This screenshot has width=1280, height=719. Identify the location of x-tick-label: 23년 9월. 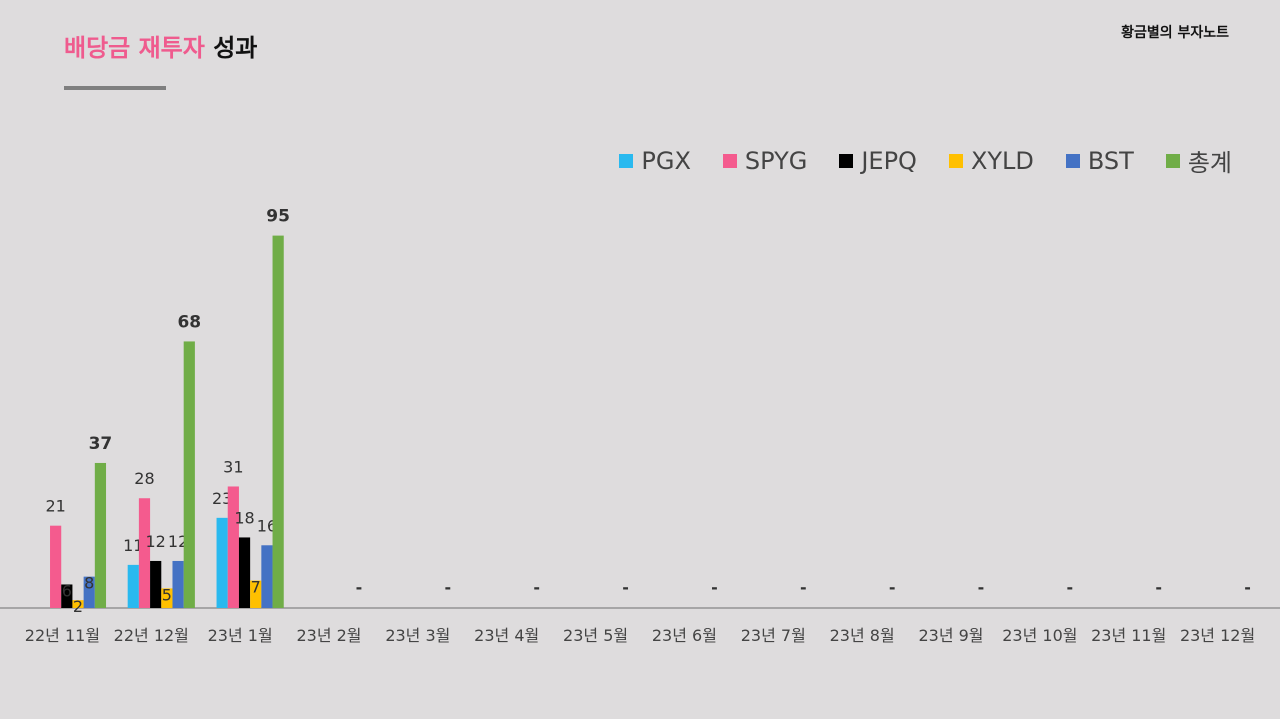
(950, 635).